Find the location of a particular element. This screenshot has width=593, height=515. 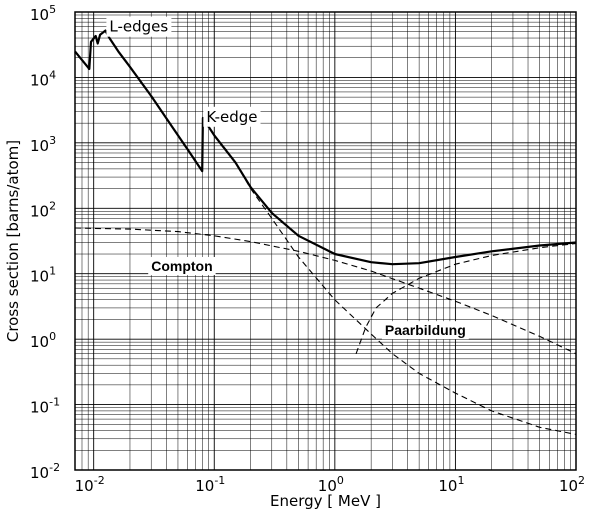

y-tick-label: 10² is located at coordinates (43, 209).